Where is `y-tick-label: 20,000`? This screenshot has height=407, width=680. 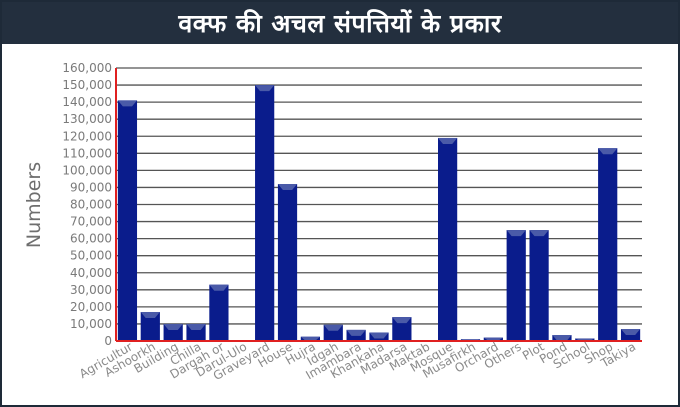 y-tick-label: 20,000 is located at coordinates (91, 307).